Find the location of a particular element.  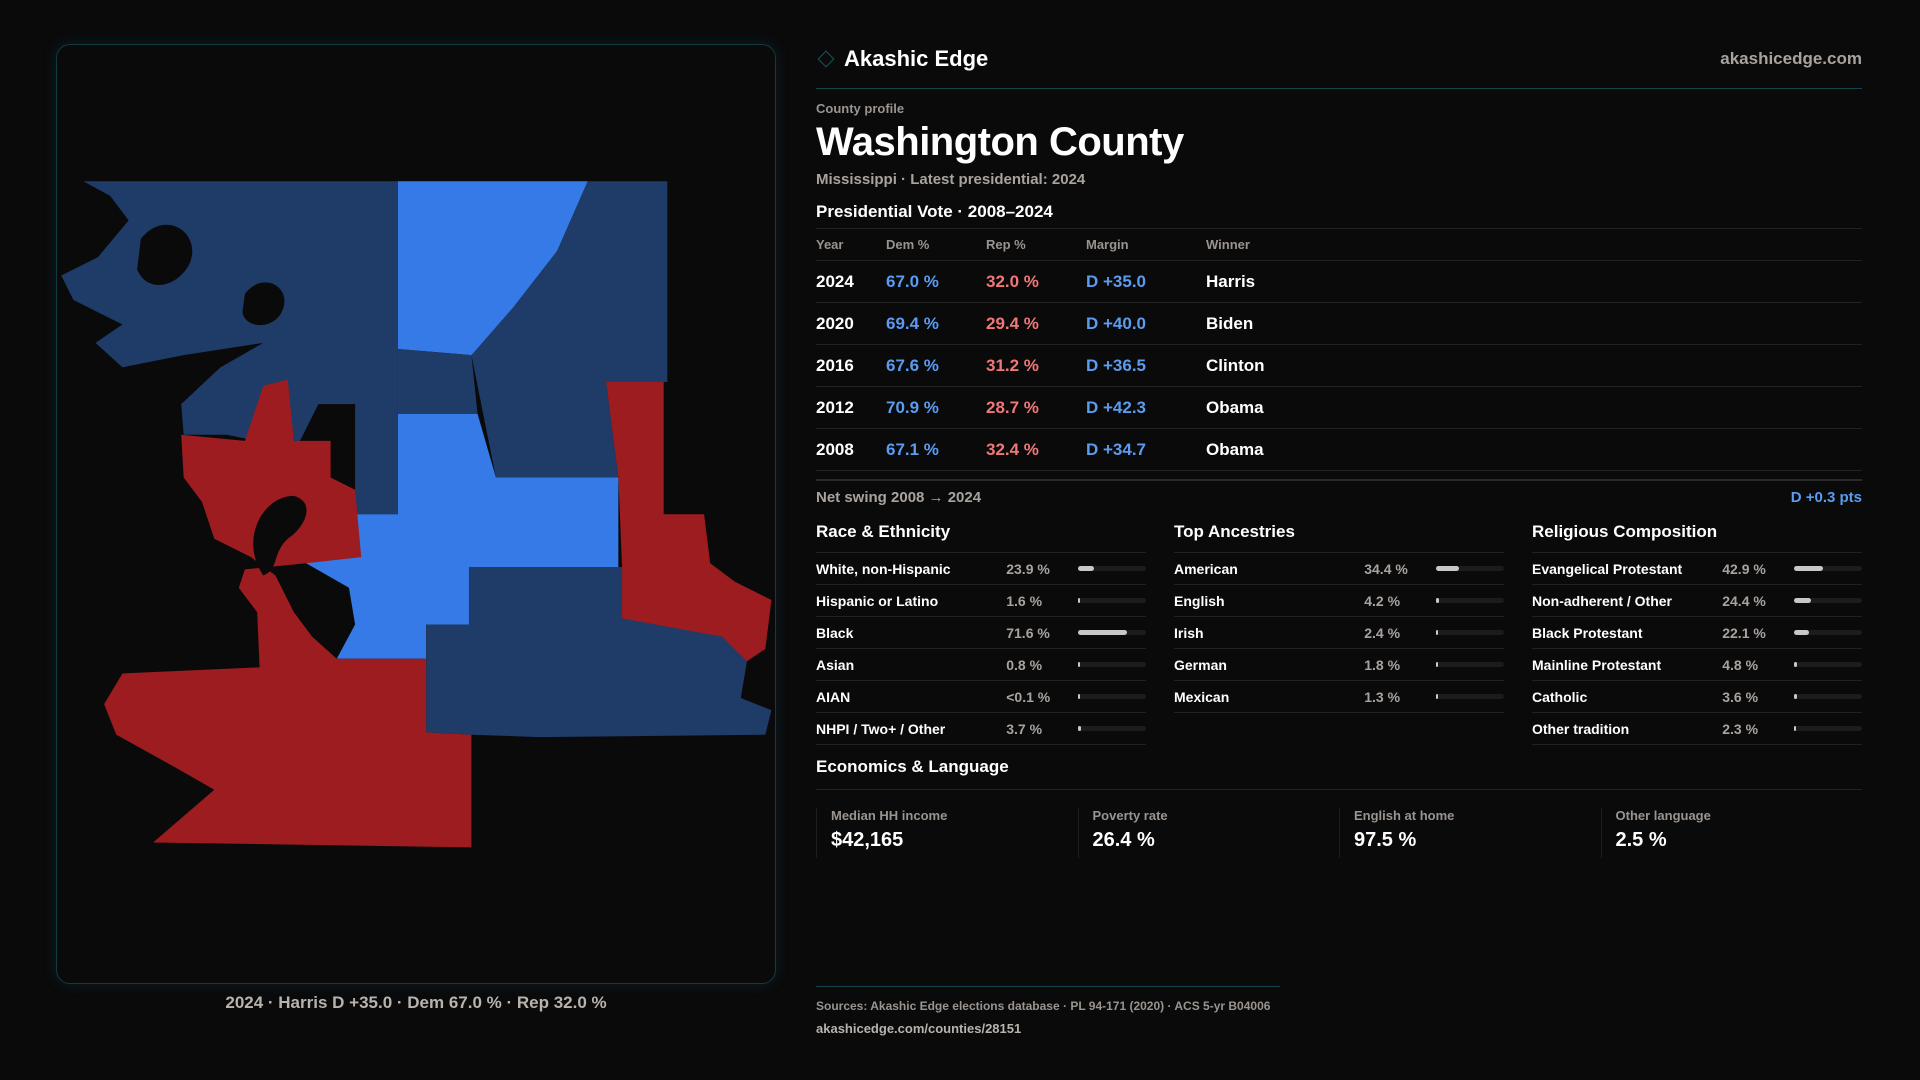

col-margin: Margin is located at coordinates (1146, 244).